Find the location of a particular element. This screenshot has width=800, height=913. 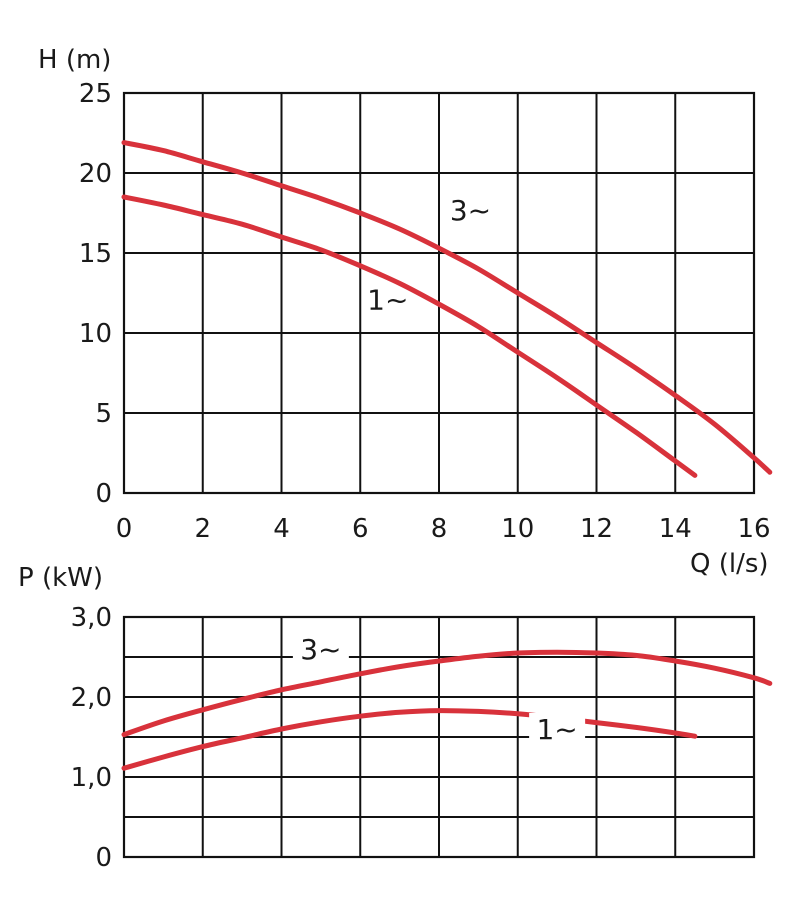

series-line-single-phase is located at coordinates (409, 739).